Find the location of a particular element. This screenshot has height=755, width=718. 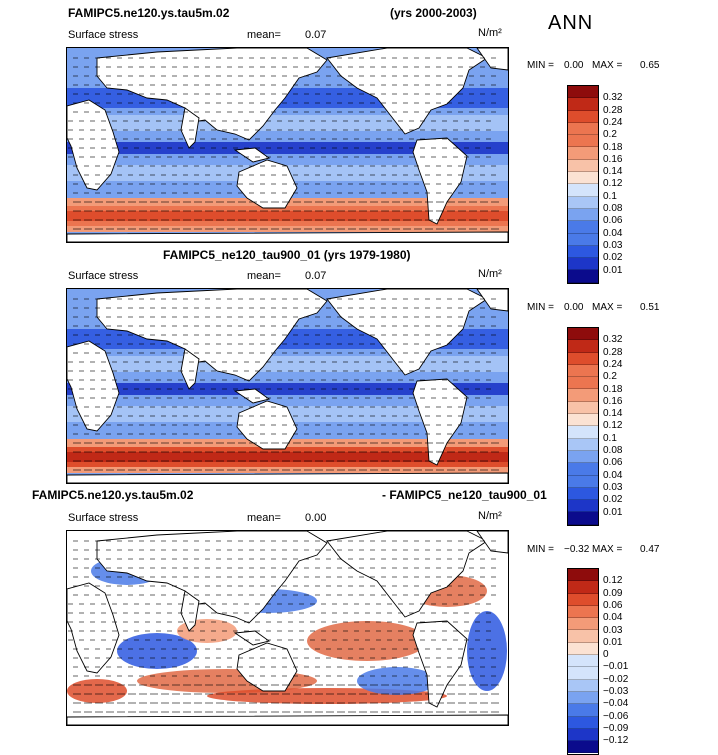

colorbar-tick-label: 0.2 is located at coordinates (610, 135).